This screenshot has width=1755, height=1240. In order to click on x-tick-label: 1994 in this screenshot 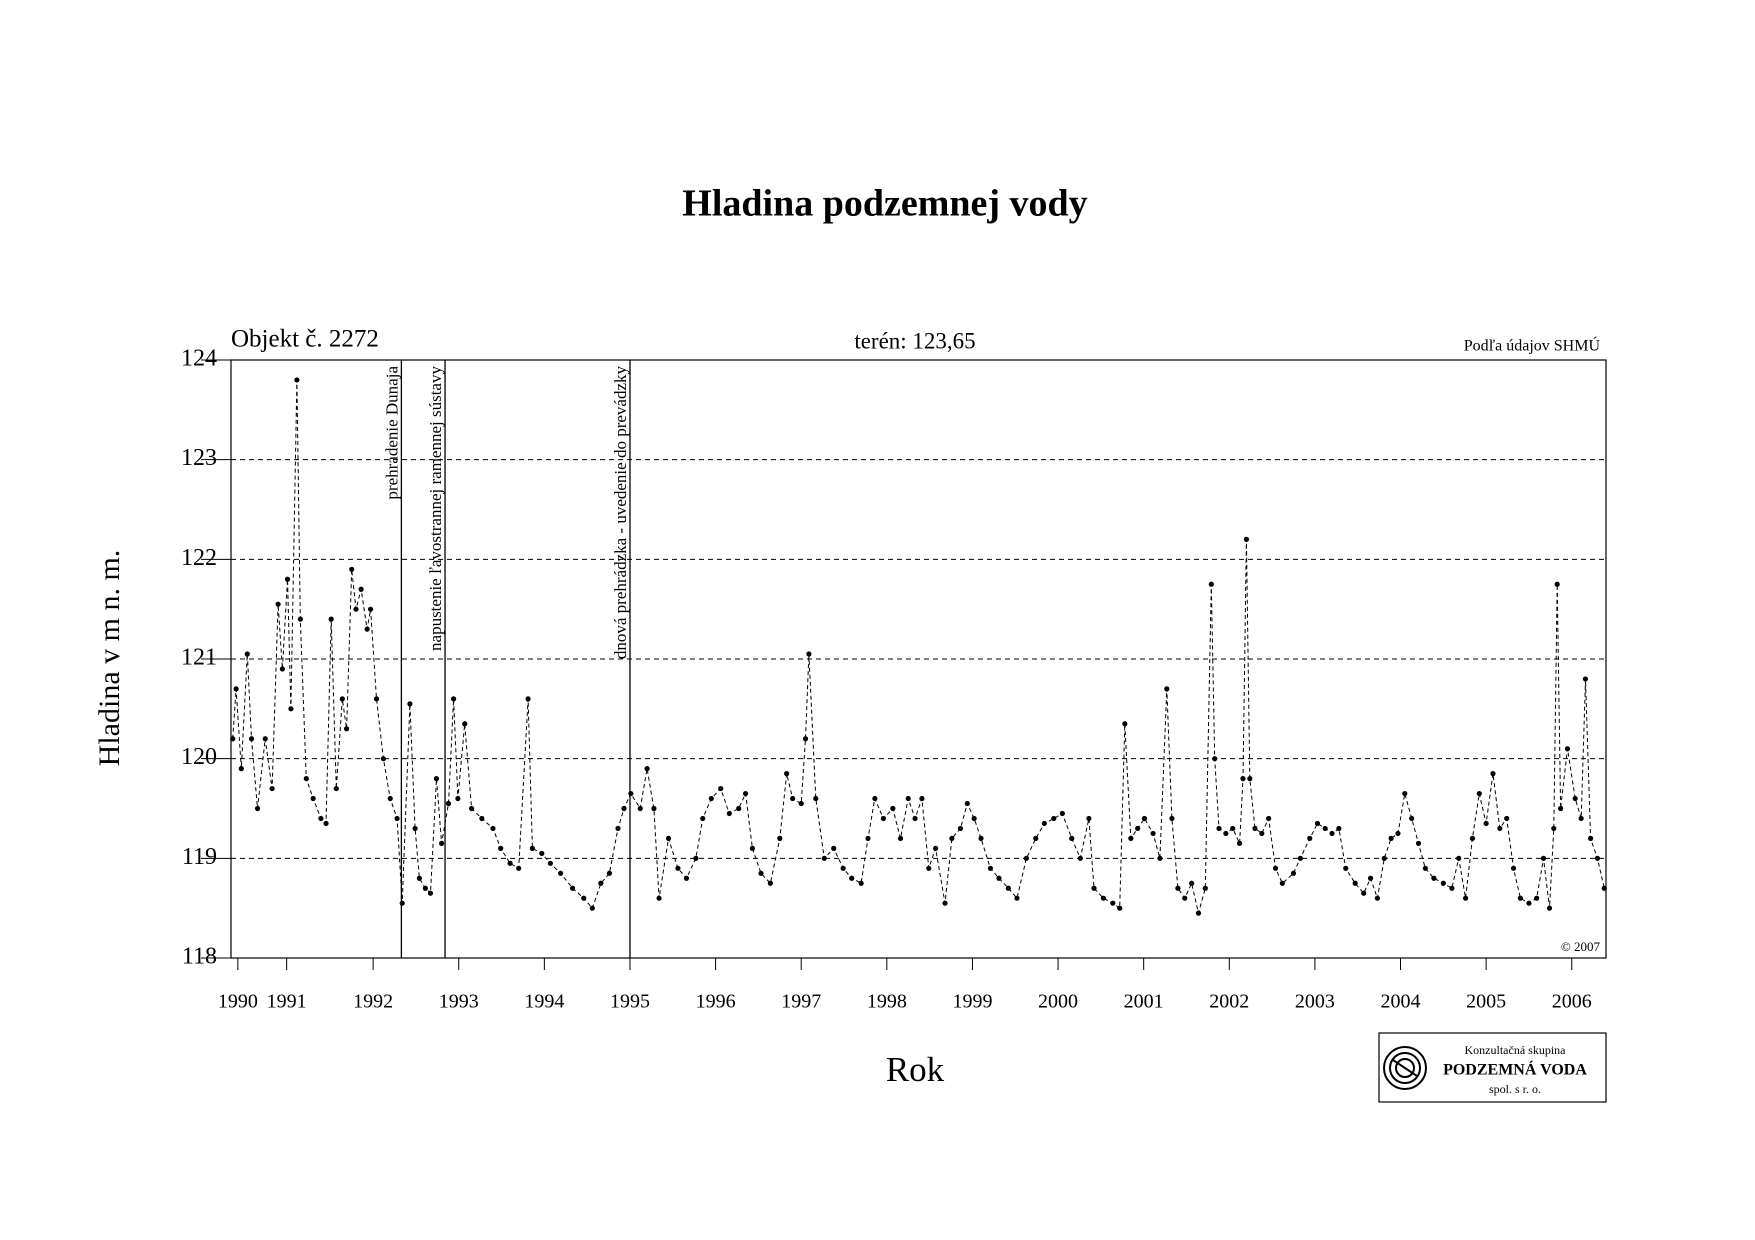, I will do `click(544, 1002)`.